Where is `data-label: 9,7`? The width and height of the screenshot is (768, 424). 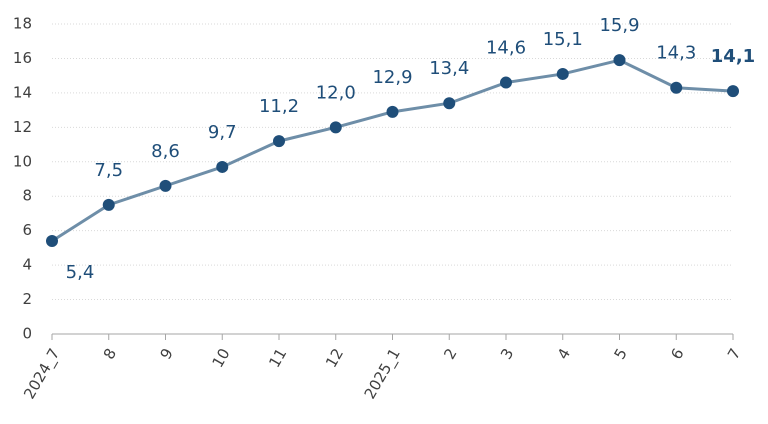
data-label: 9,7 is located at coordinates (222, 132).